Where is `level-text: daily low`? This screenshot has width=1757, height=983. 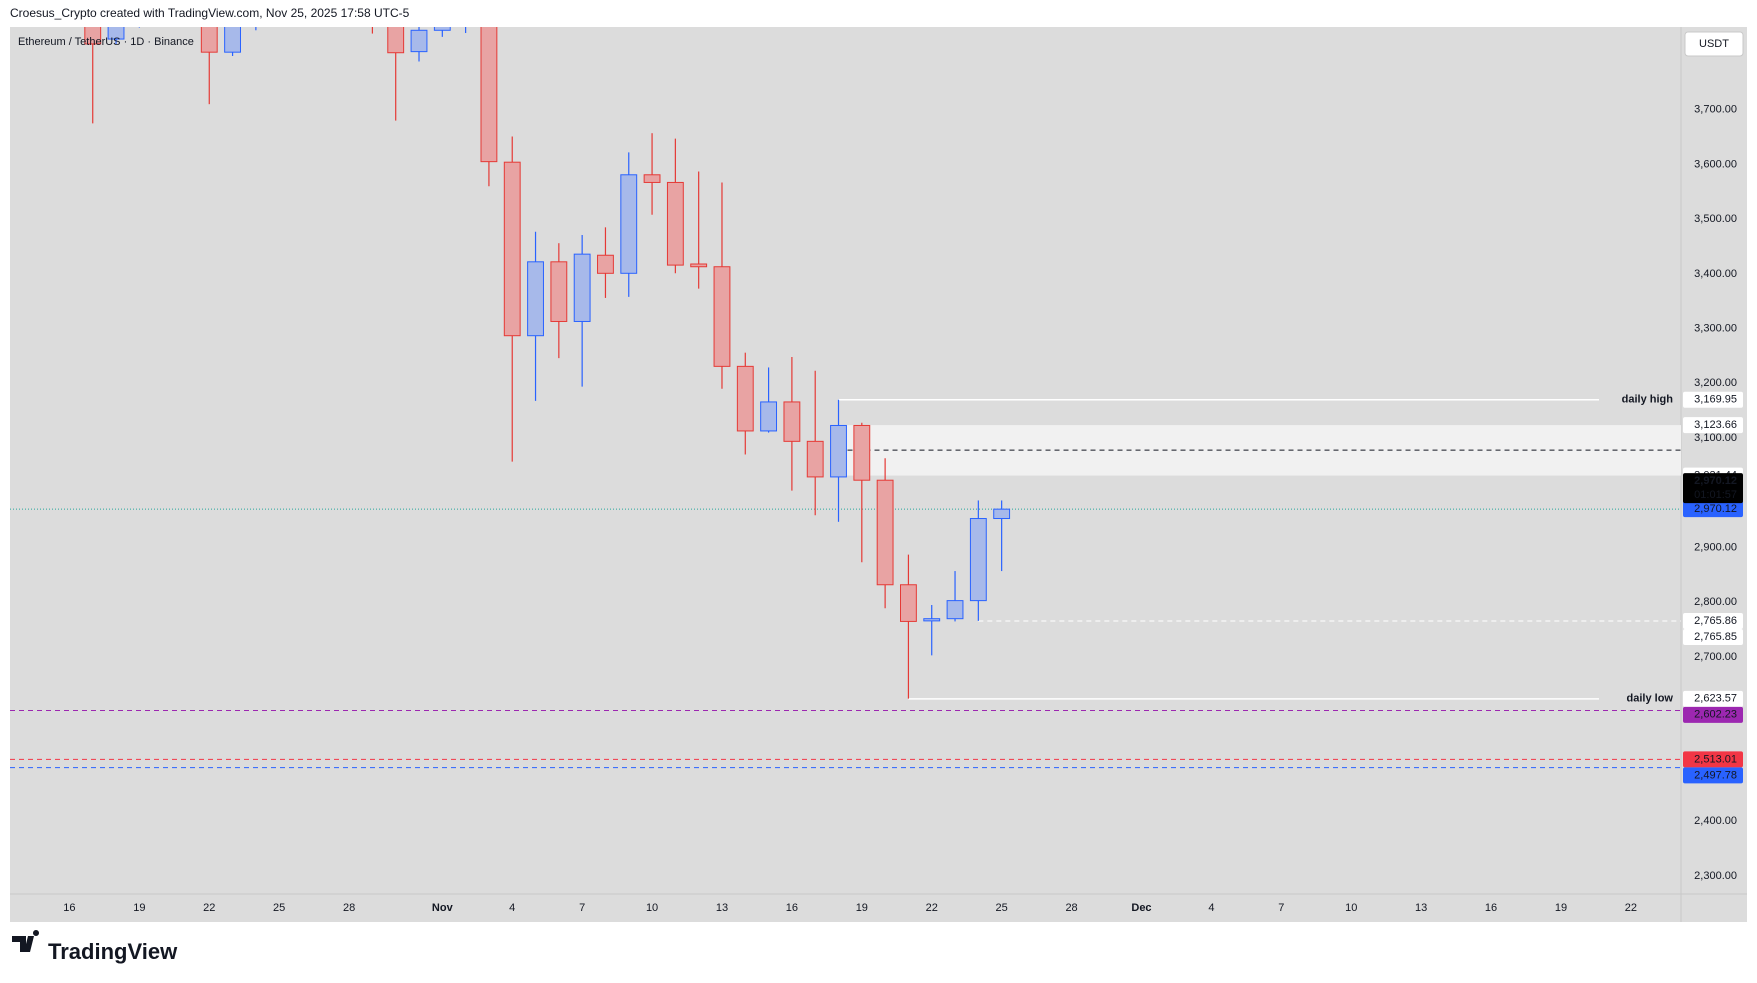
level-text: daily low is located at coordinates (1650, 699).